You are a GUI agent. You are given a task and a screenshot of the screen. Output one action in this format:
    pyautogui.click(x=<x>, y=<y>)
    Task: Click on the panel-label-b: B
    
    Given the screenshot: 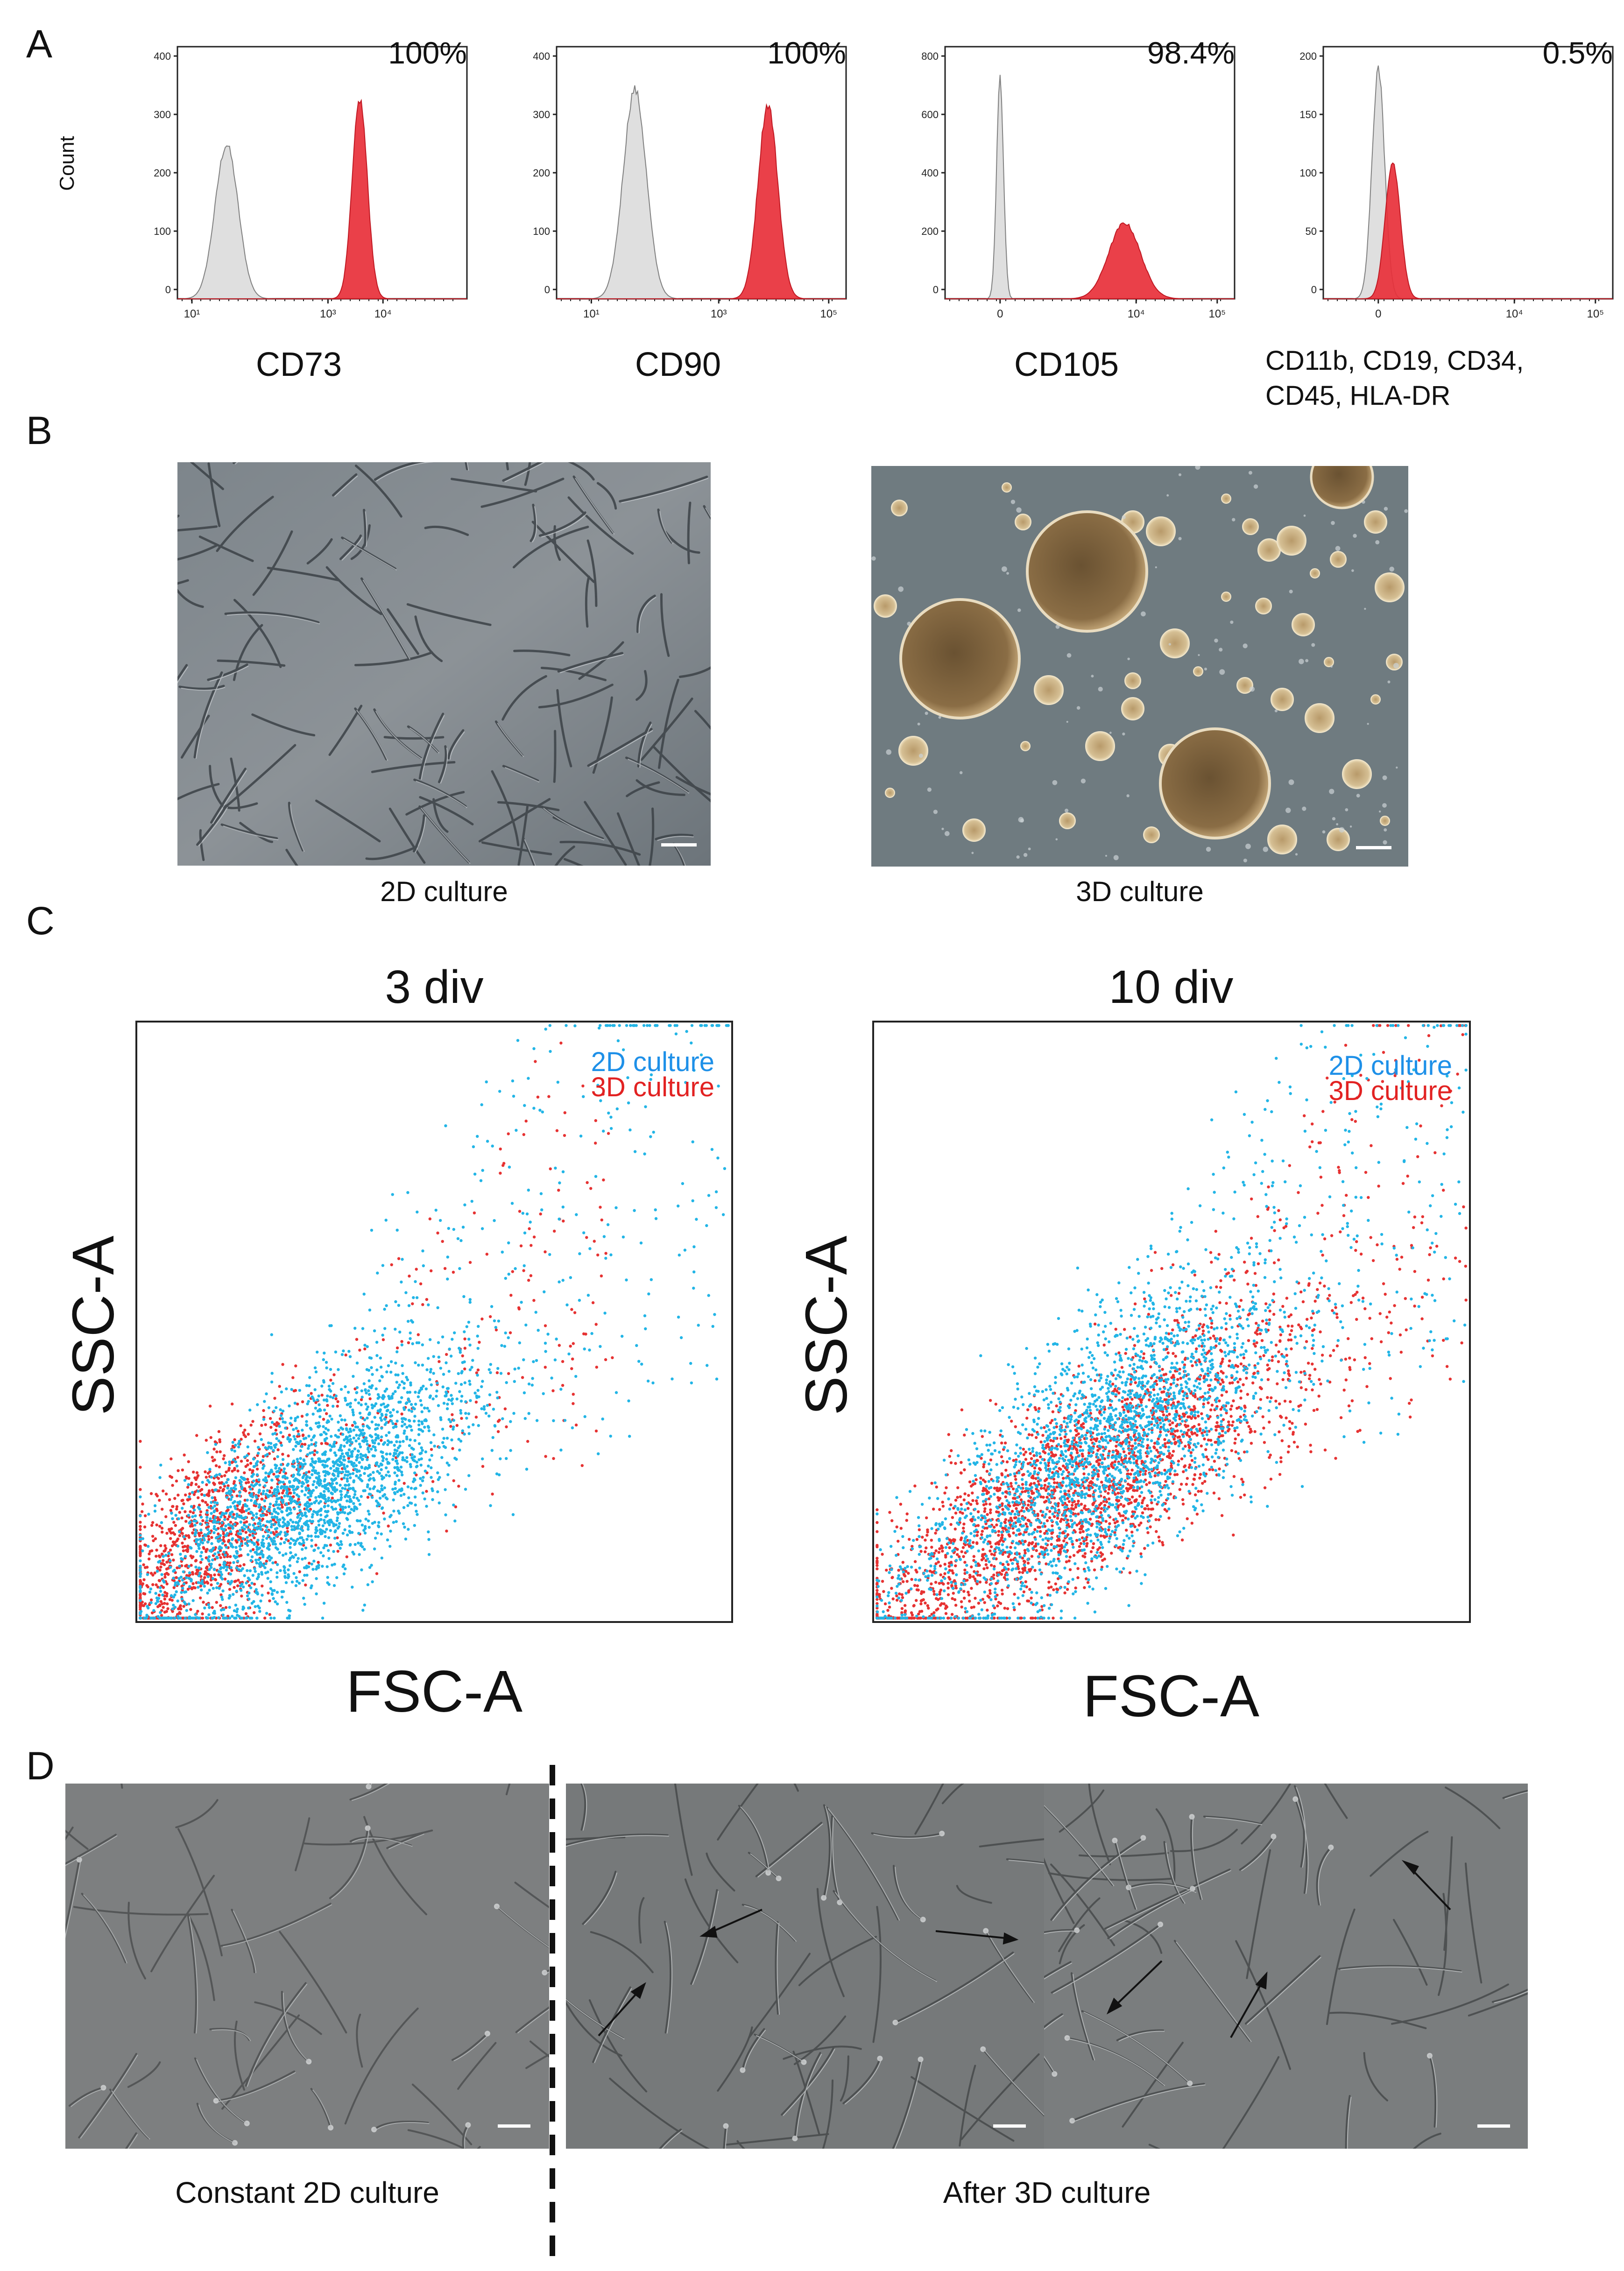 What is the action you would take?
    pyautogui.click(x=39, y=430)
    